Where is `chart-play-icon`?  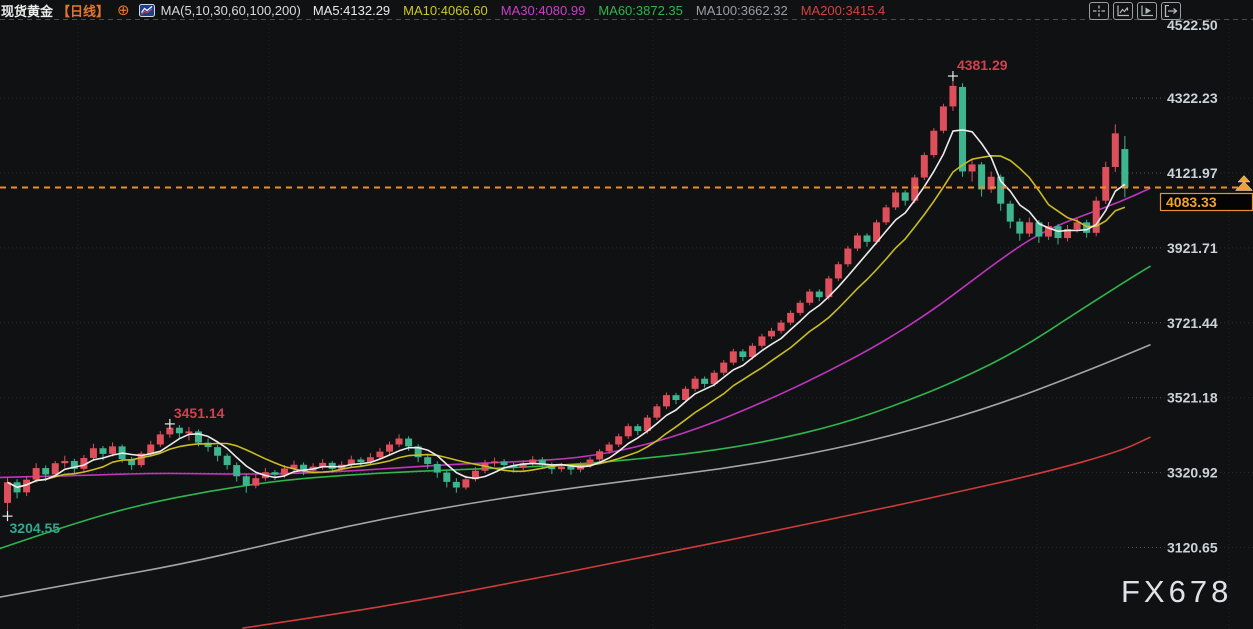
chart-play-icon is located at coordinates (1147, 11).